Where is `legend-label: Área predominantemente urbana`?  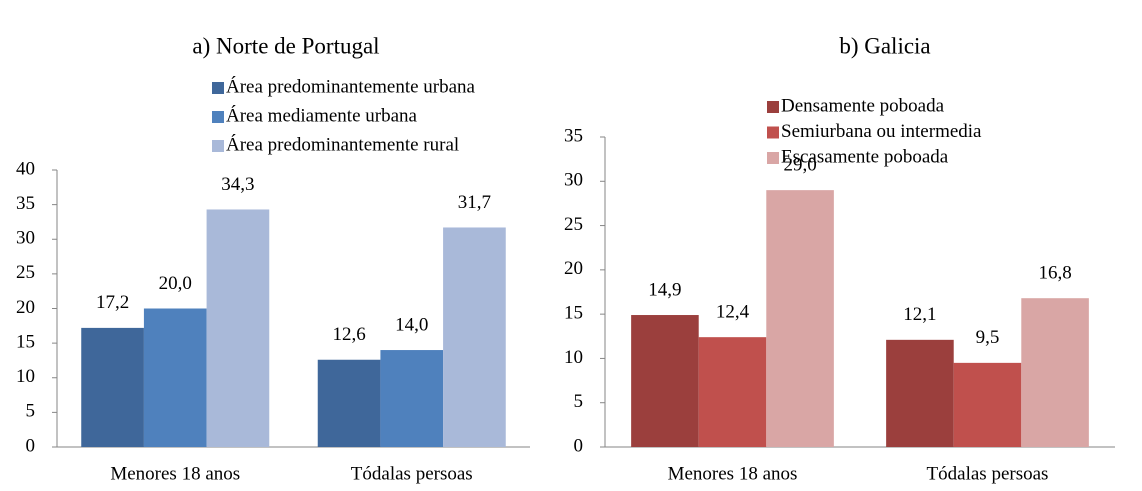 legend-label: Área predominantemente urbana is located at coordinates (351, 86).